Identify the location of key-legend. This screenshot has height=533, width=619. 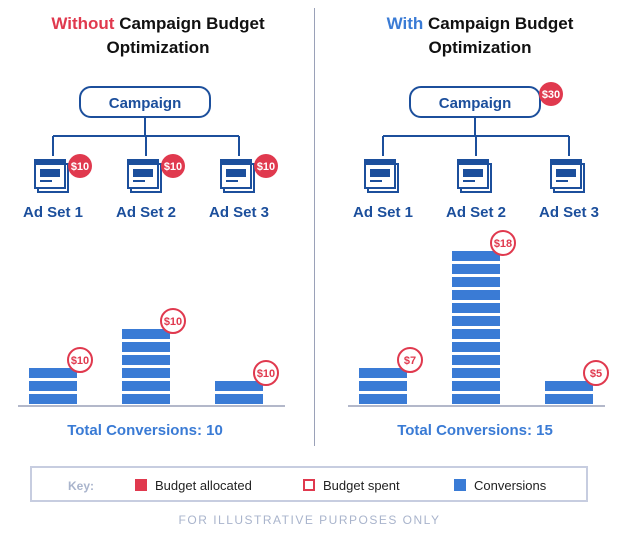
(309, 484).